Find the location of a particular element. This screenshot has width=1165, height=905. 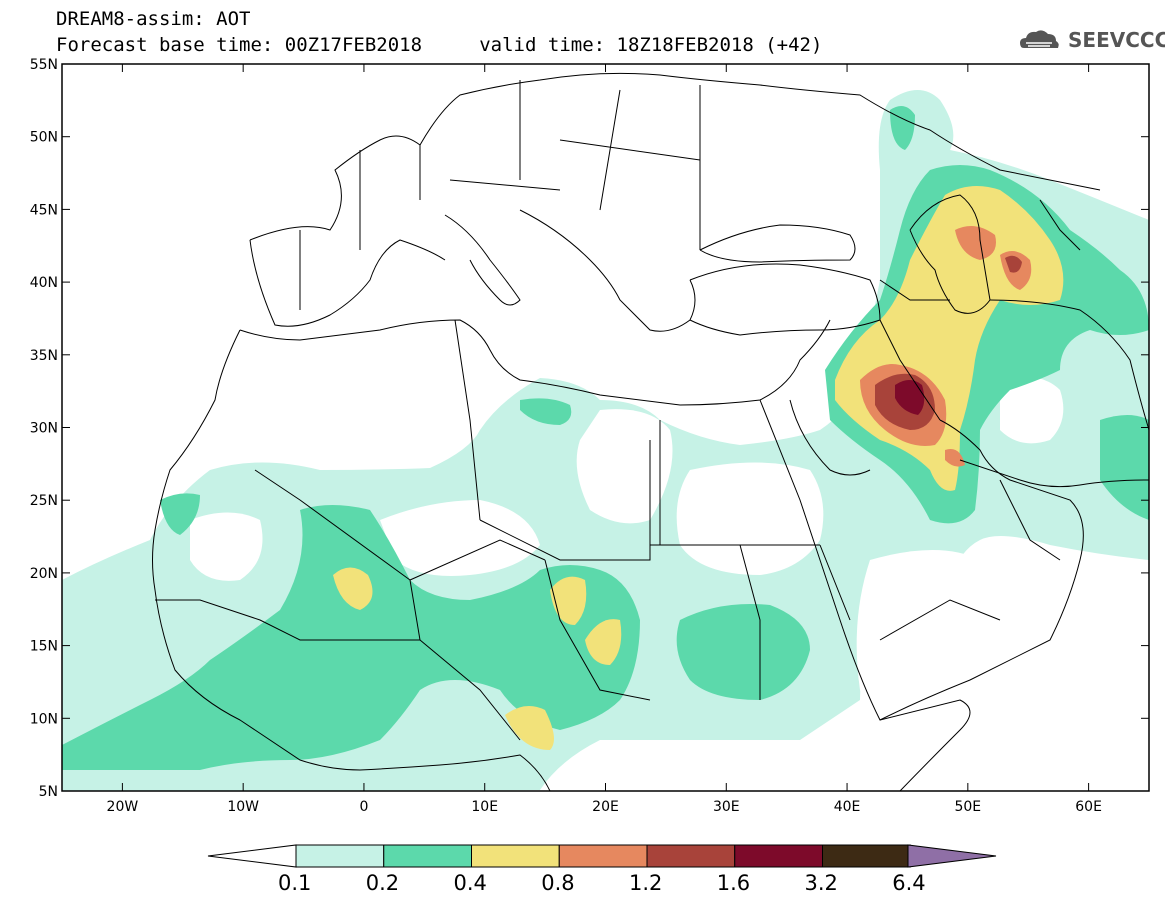

colorbar-label: 0.2 is located at coordinates (382, 883).